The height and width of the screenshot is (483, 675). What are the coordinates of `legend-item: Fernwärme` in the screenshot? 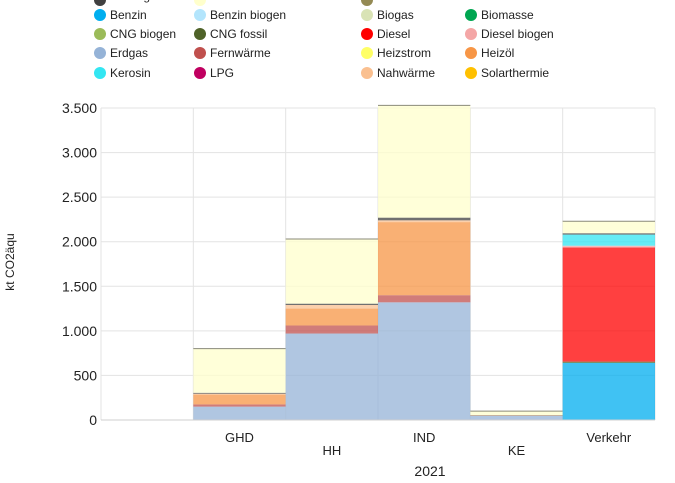 It's located at (232, 53).